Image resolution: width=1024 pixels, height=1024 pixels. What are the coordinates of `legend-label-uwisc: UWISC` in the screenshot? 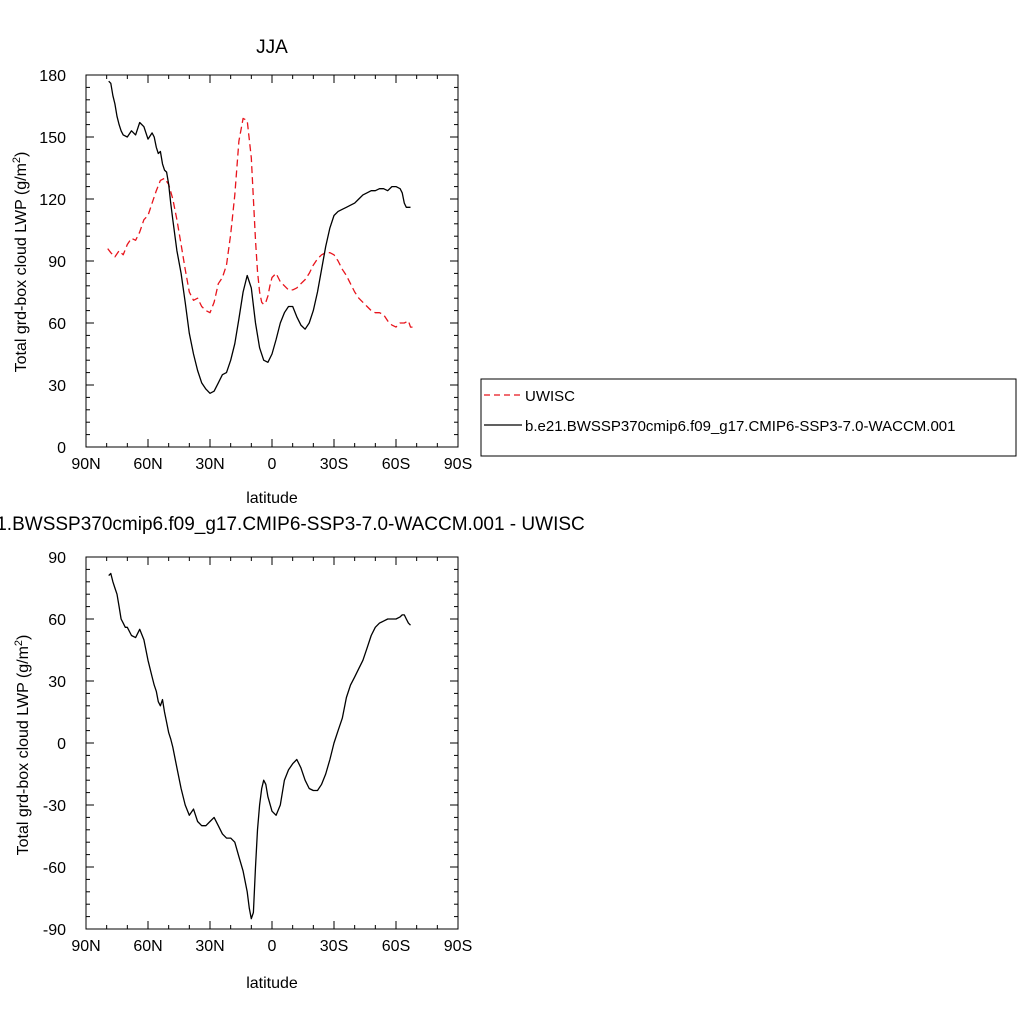 It's located at (550, 396).